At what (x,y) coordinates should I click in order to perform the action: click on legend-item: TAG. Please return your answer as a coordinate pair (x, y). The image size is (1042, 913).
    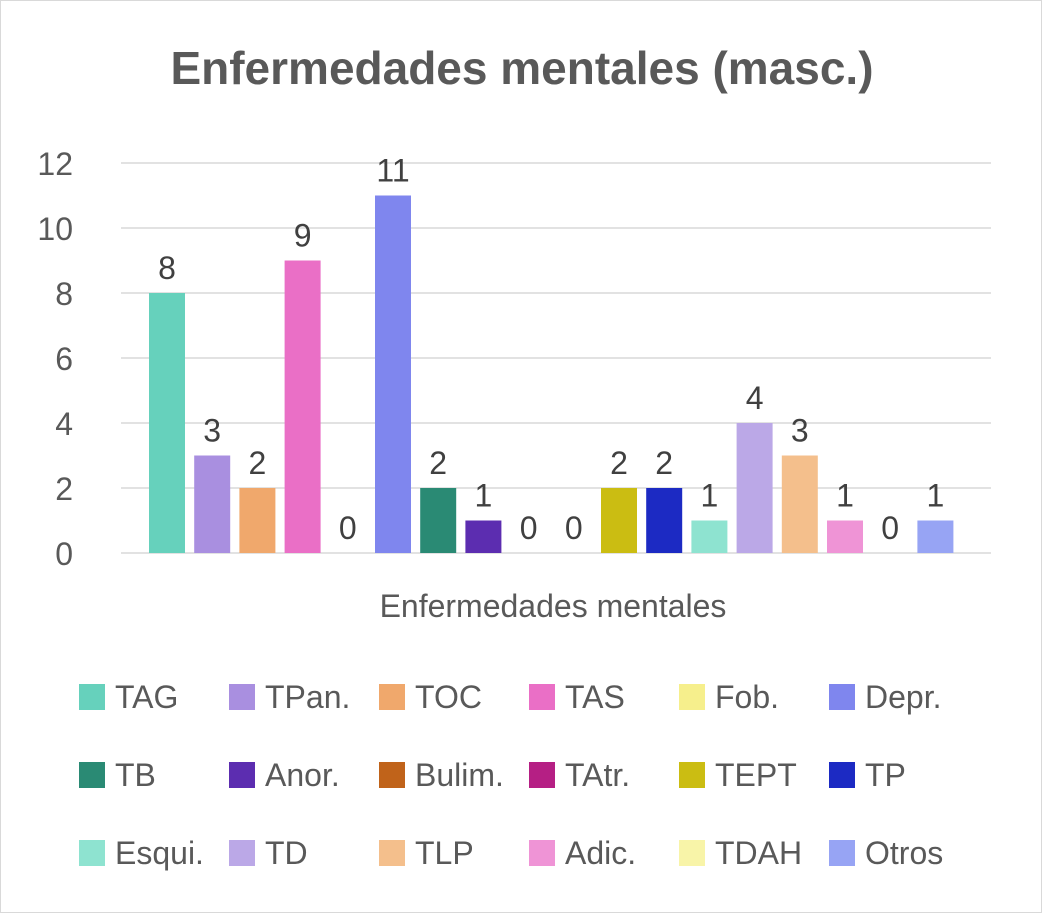
    Looking at the image, I should click on (154, 697).